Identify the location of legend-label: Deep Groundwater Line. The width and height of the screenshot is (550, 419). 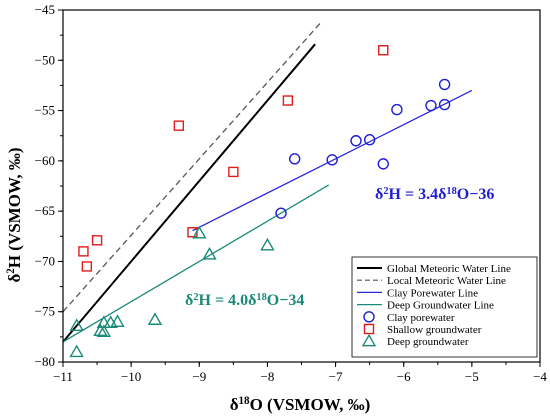
(440, 306).